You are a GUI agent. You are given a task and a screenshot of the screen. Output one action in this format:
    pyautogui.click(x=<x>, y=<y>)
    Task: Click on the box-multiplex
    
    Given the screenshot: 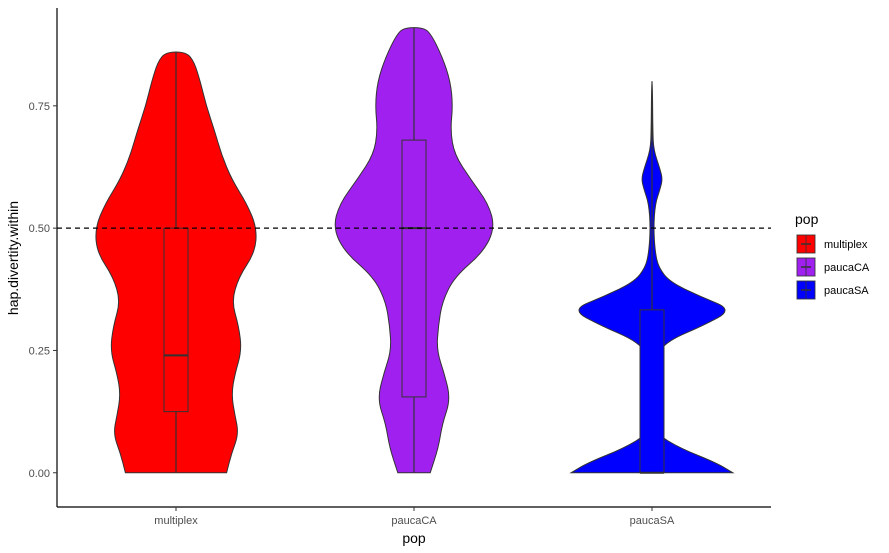 What is the action you would take?
    pyautogui.click(x=176, y=320)
    